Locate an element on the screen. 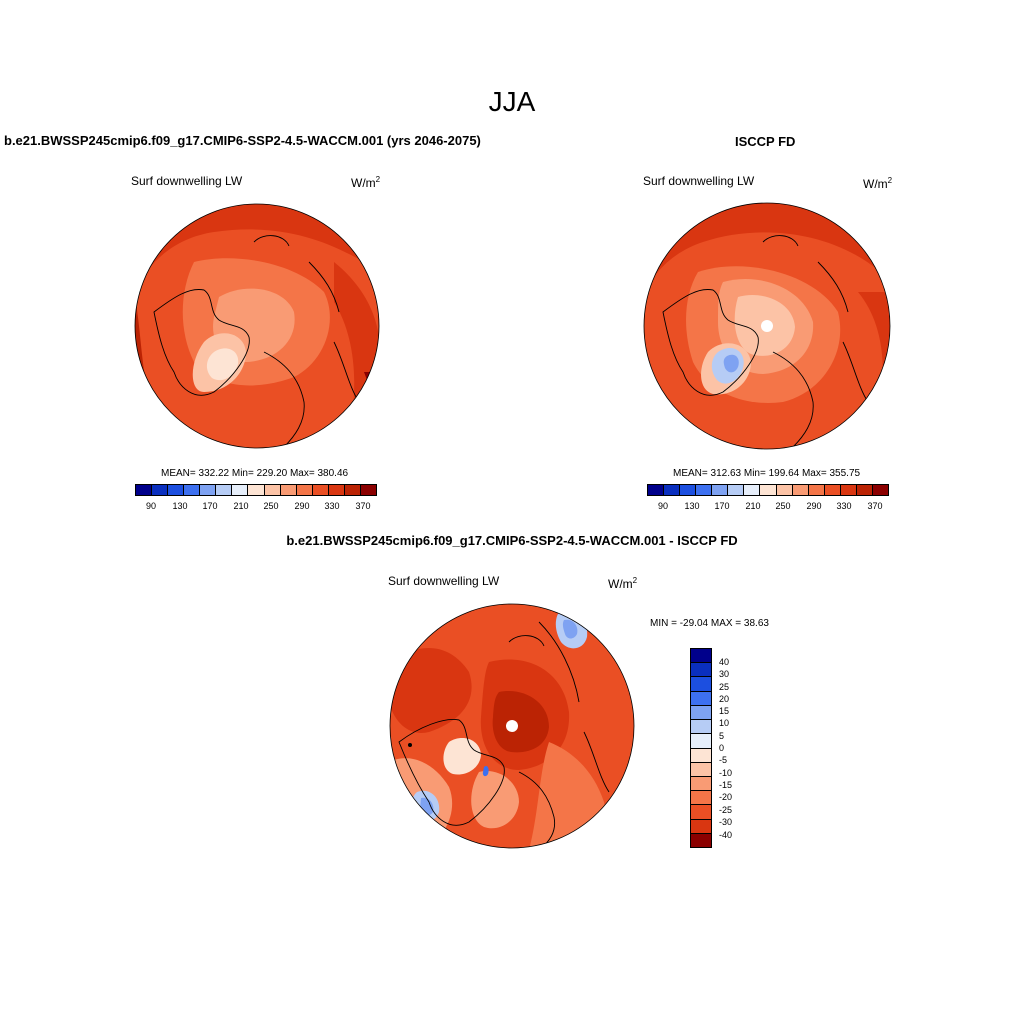 The height and width of the screenshot is (1024, 1024). obs-panel-title: ISCCP FD is located at coordinates (765, 141).